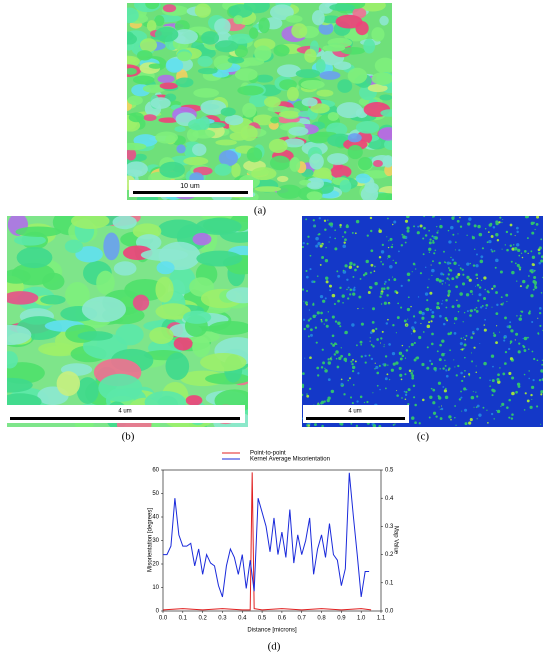  What do you see at coordinates (191, 188) in the screenshot?
I see `scale-bar-a` at bounding box center [191, 188].